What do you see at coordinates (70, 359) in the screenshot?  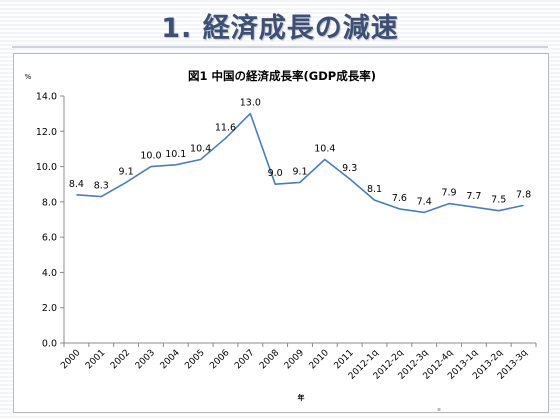 I see `x-tick-label: 2000` at bounding box center [70, 359].